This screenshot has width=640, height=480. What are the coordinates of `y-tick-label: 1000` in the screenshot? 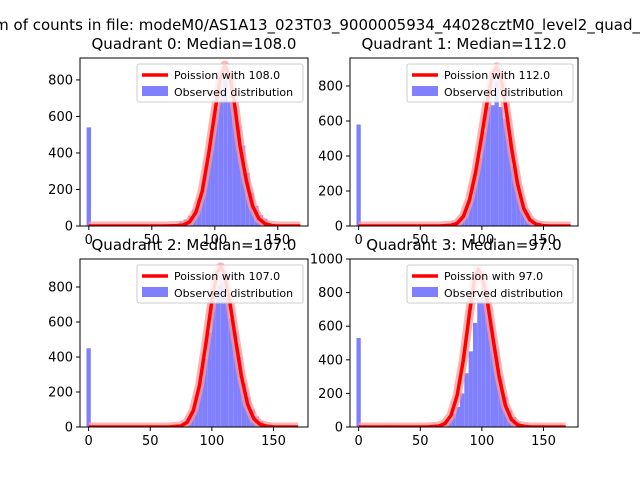 It's located at (326, 260).